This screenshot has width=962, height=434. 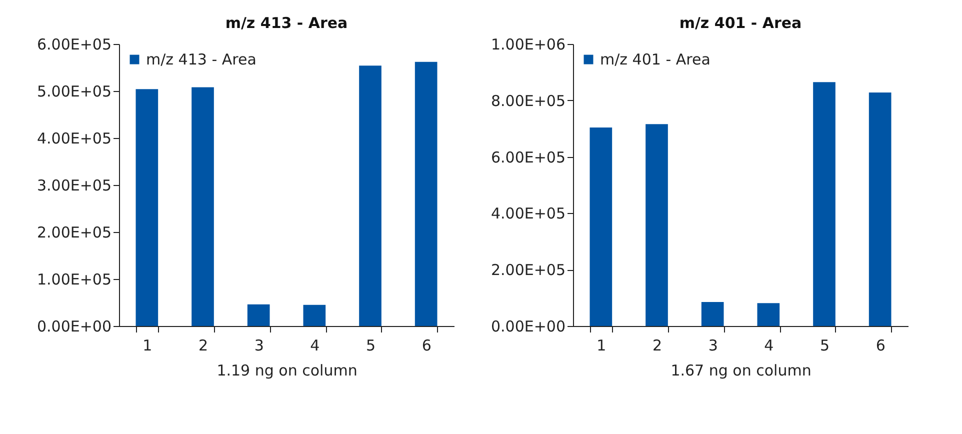 I want to click on legend-label: m/z 413 - Area, so click(x=201, y=59).